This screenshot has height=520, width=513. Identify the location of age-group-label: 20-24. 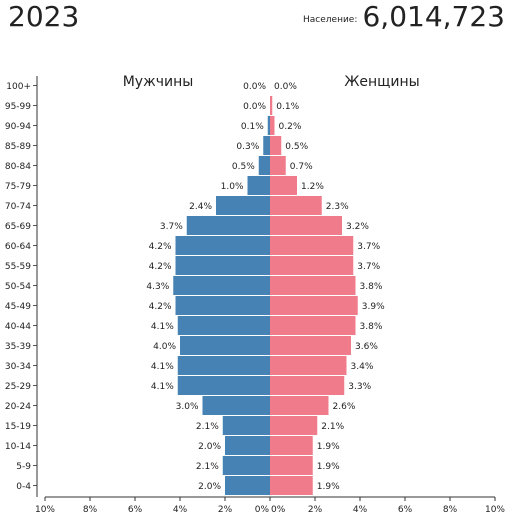
(18, 407).